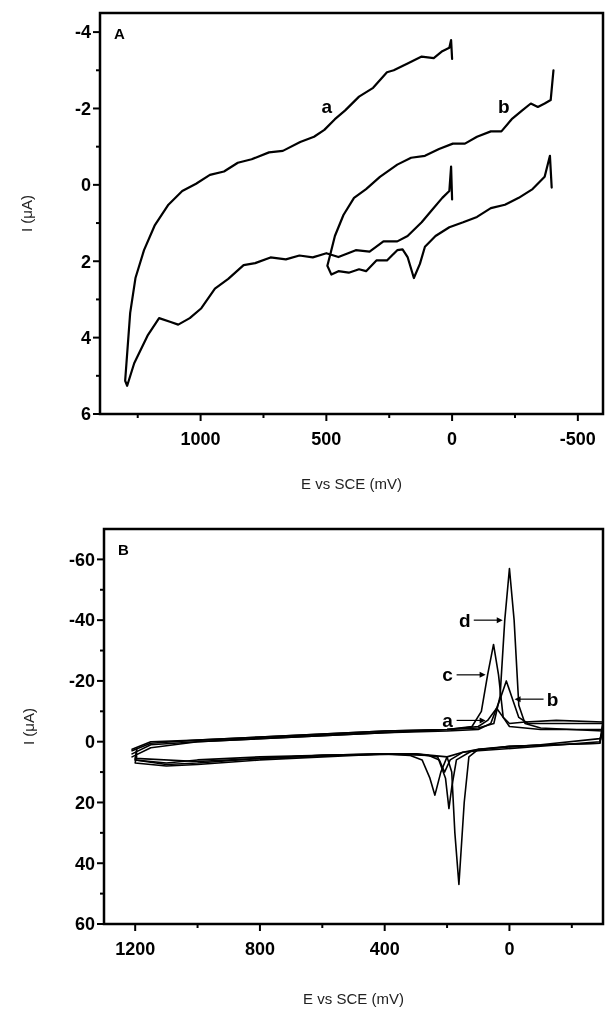  Describe the element at coordinates (448, 675) in the screenshot. I see `annotation: c` at that location.